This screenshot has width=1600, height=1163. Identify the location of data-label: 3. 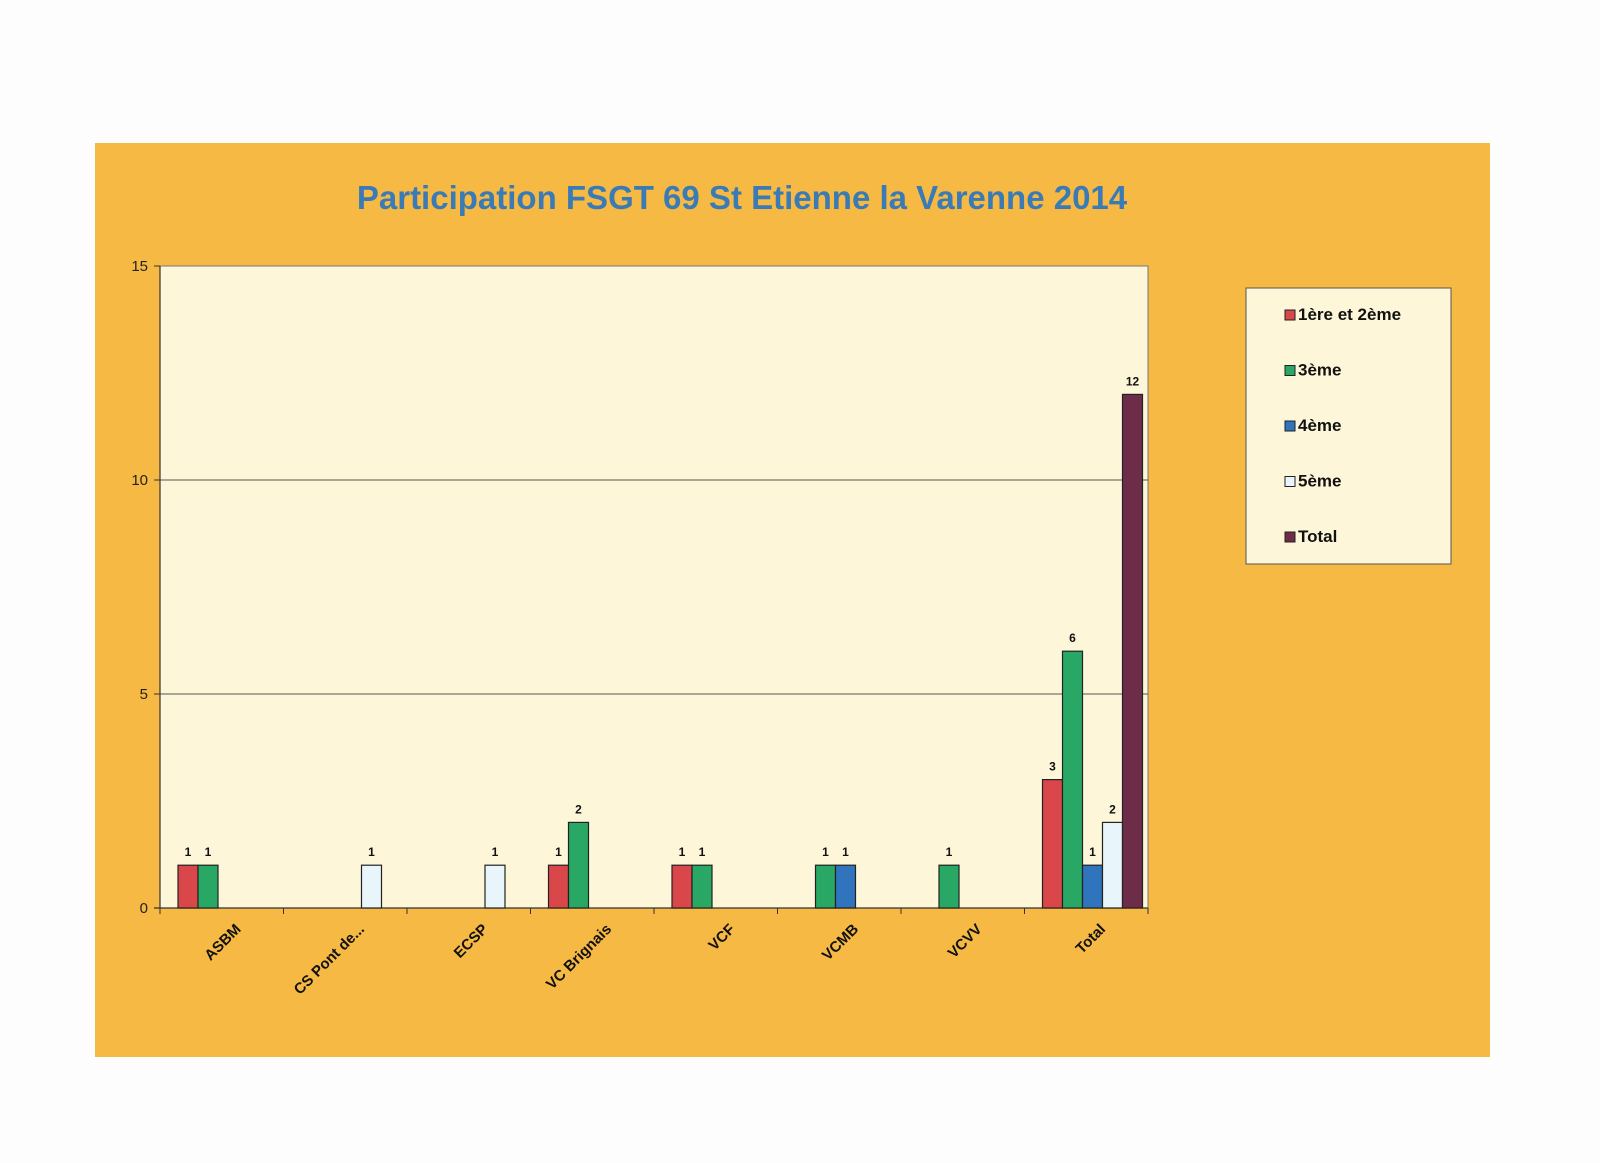
(1052, 767).